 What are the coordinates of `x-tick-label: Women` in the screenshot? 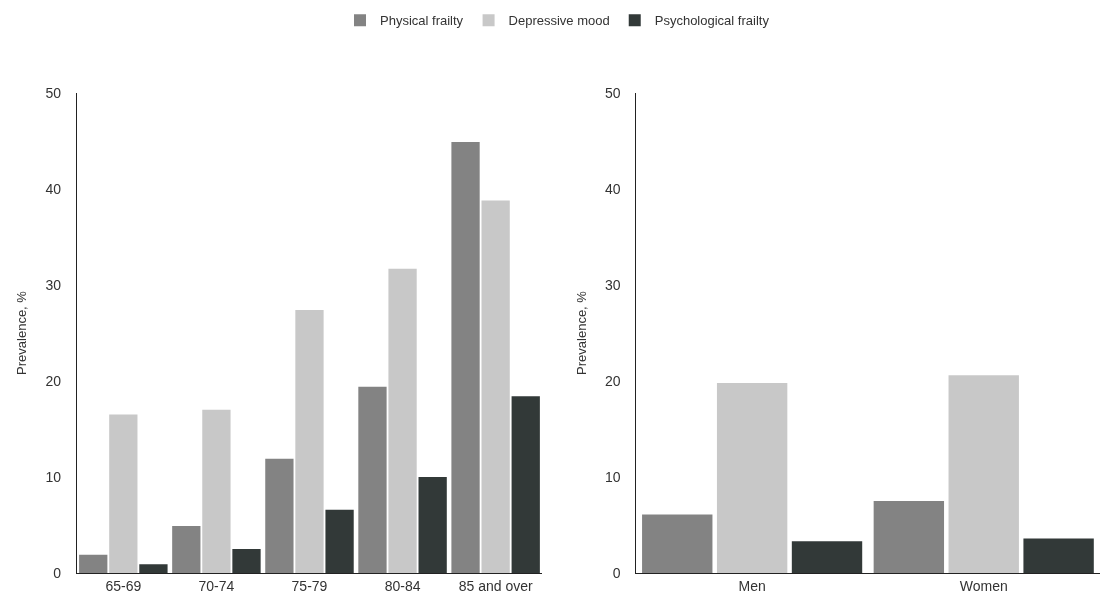 It's located at (983, 585).